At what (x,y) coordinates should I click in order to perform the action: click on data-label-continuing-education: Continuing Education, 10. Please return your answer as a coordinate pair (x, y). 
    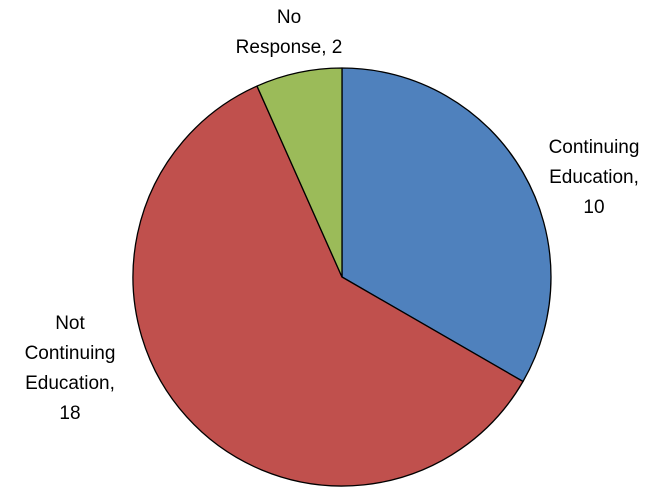
    Looking at the image, I should click on (594, 177).